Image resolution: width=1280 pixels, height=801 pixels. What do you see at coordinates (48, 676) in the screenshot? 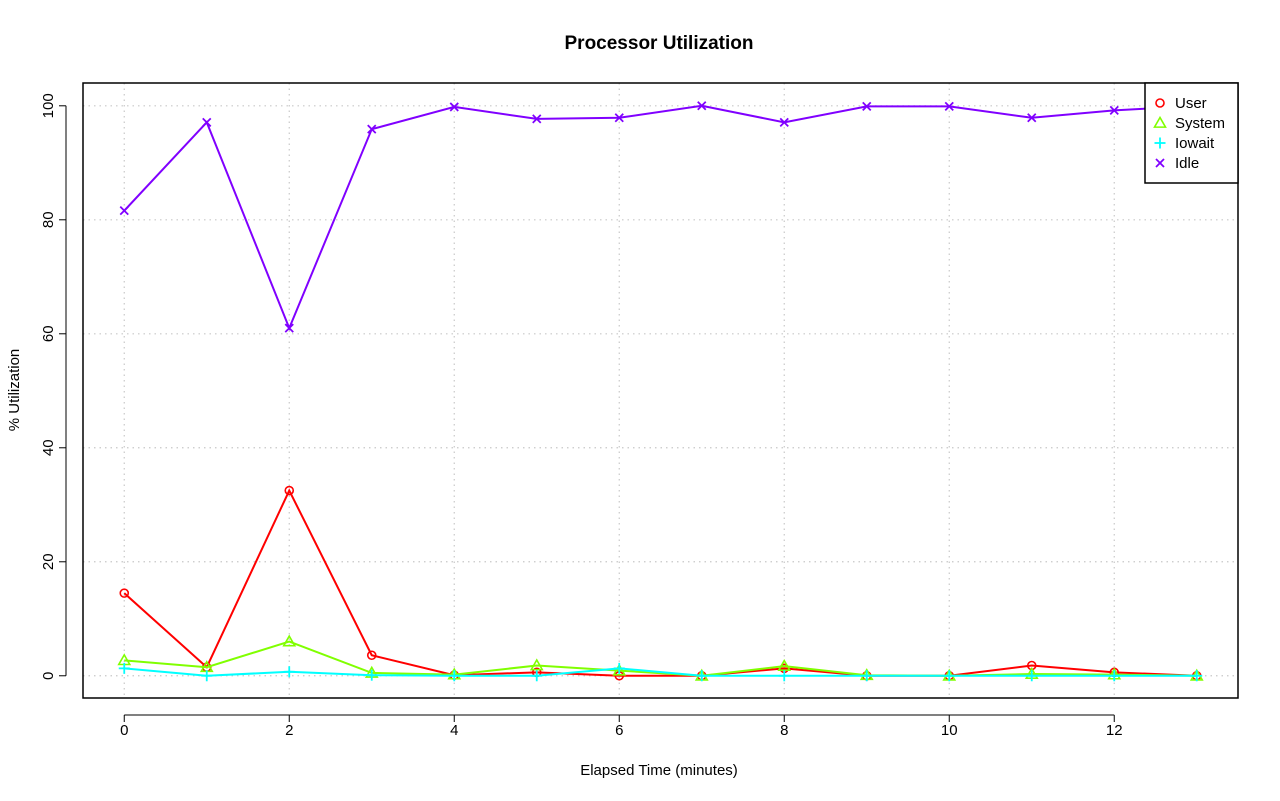
I see `y-tick-label: 0` at bounding box center [48, 676].